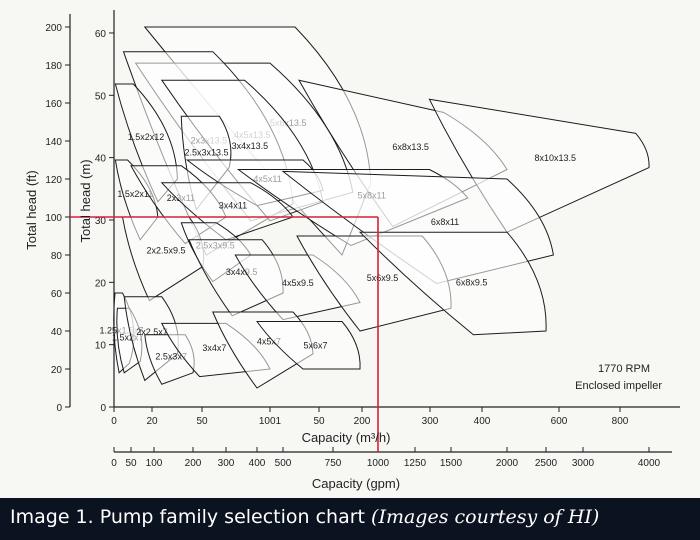 The height and width of the screenshot is (540, 700). I want to click on m-tick-label: 10, so click(101, 346).